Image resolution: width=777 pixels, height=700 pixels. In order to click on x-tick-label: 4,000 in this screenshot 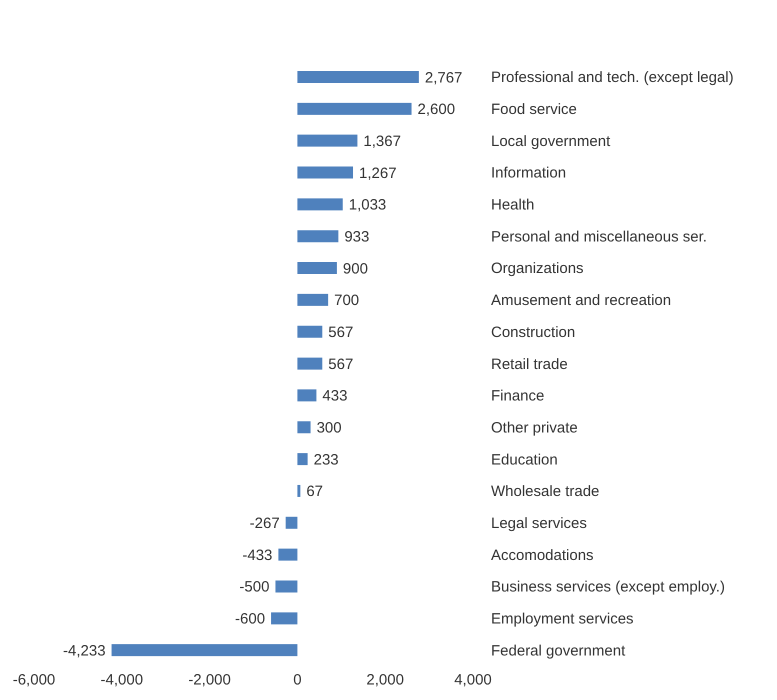, I will do `click(473, 680)`.